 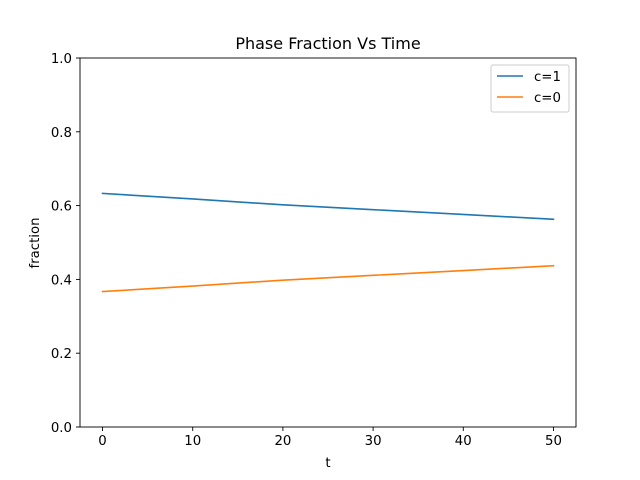 I want to click on y-tick-label: 0.8, so click(x=61, y=133).